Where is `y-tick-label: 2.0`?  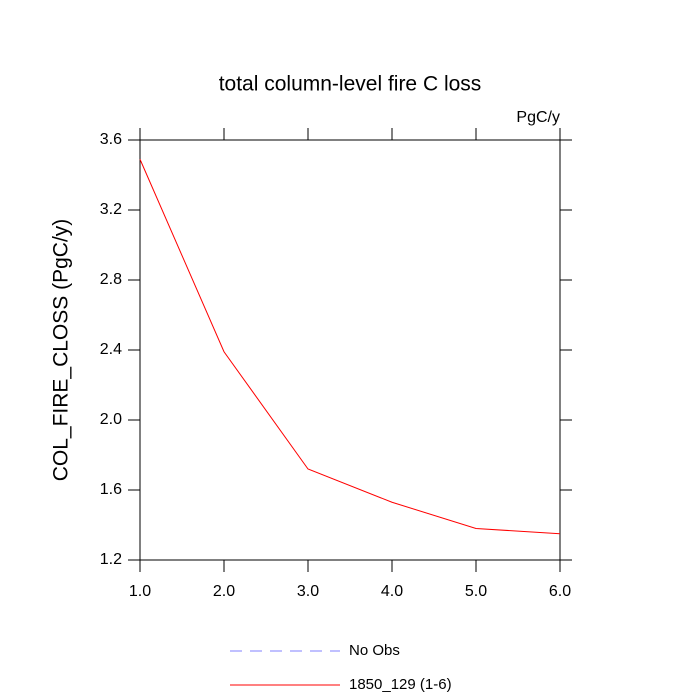 y-tick-label: 2.0 is located at coordinates (111, 419).